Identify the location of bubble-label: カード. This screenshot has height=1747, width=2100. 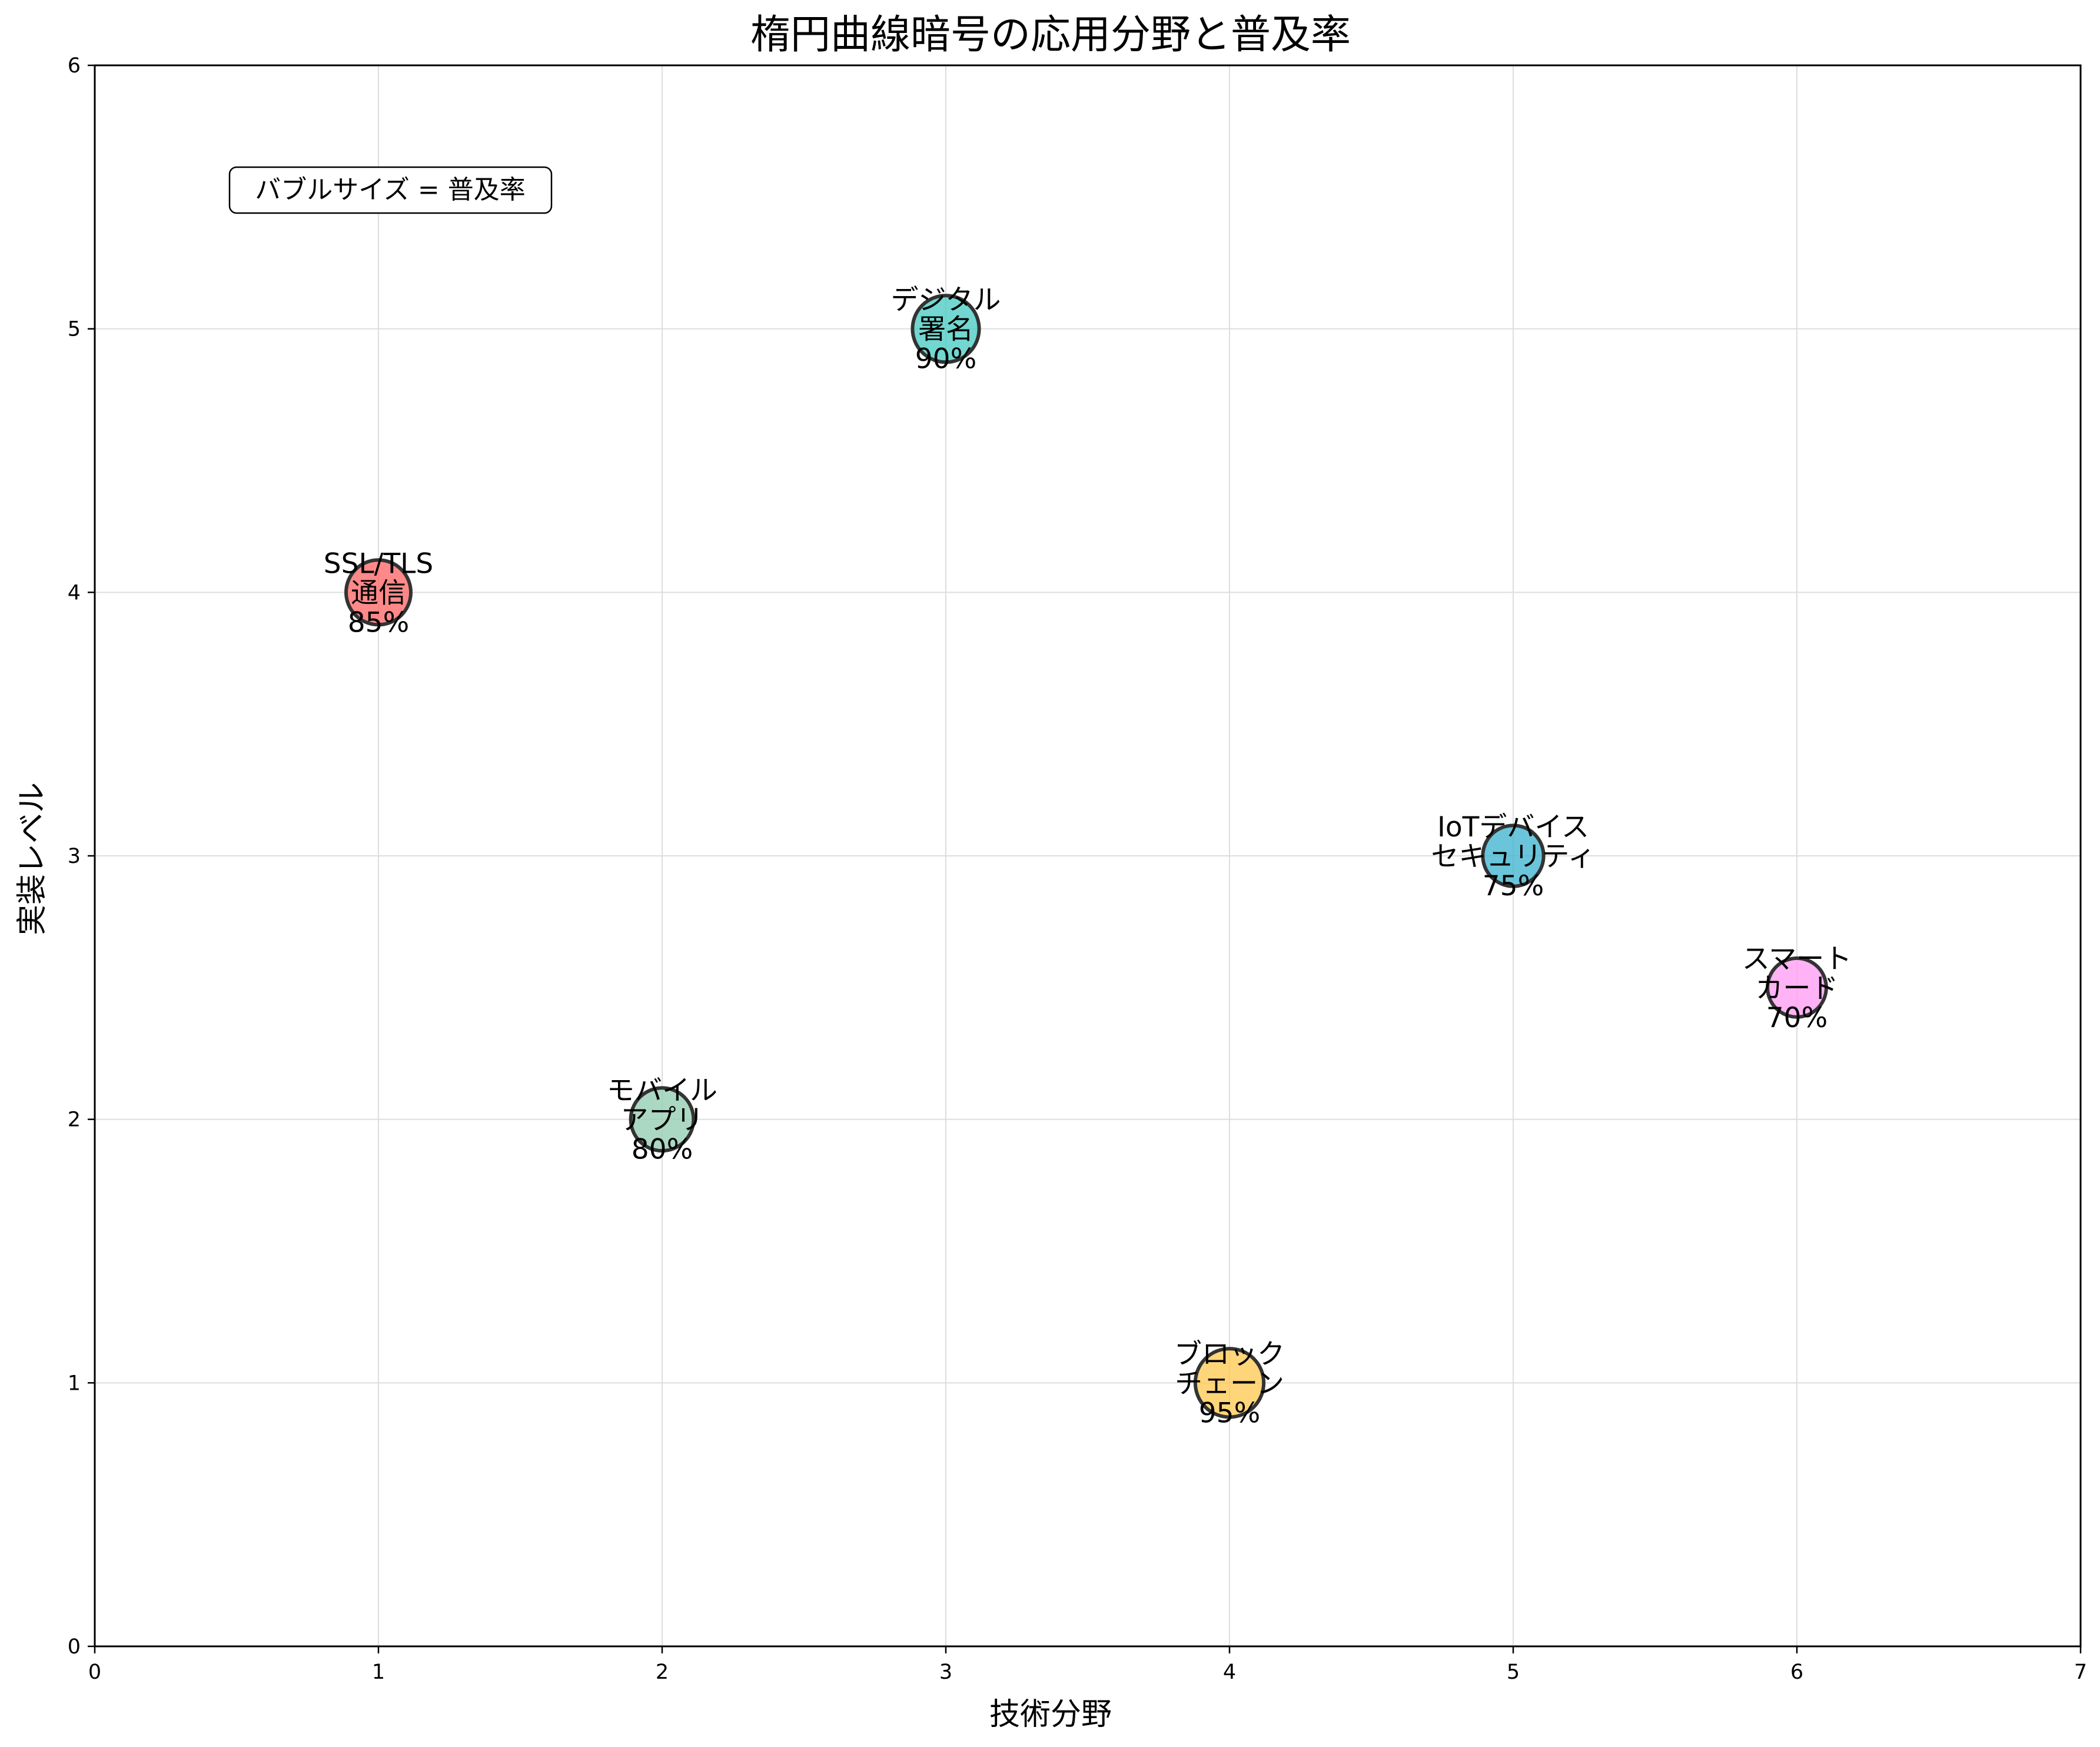
(1798, 988).